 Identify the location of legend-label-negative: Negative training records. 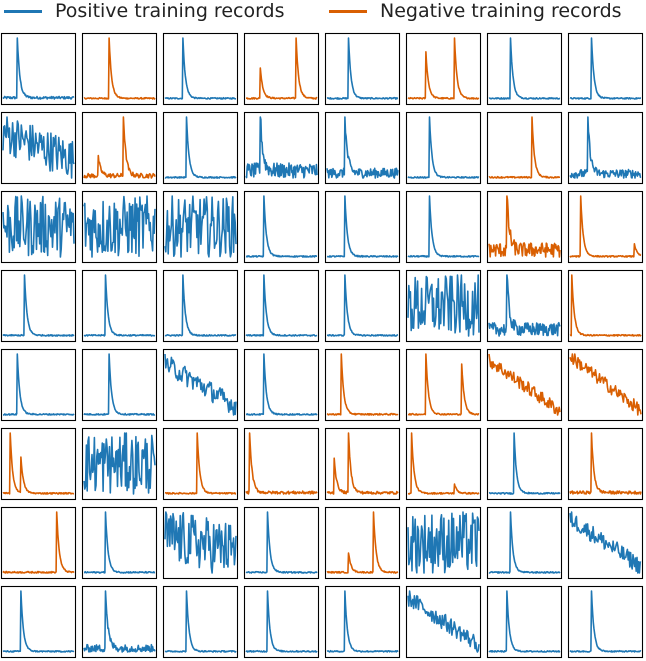
(501, 11).